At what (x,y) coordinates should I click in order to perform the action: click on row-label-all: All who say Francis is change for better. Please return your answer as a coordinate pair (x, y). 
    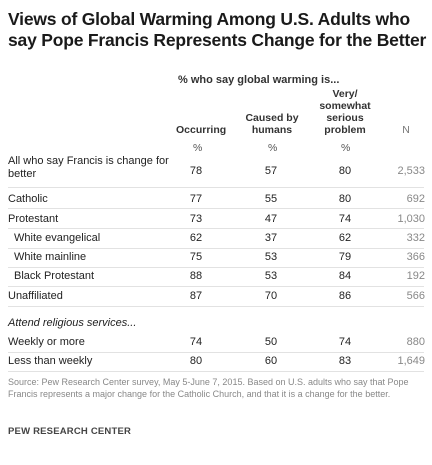
    Looking at the image, I should click on (88, 167).